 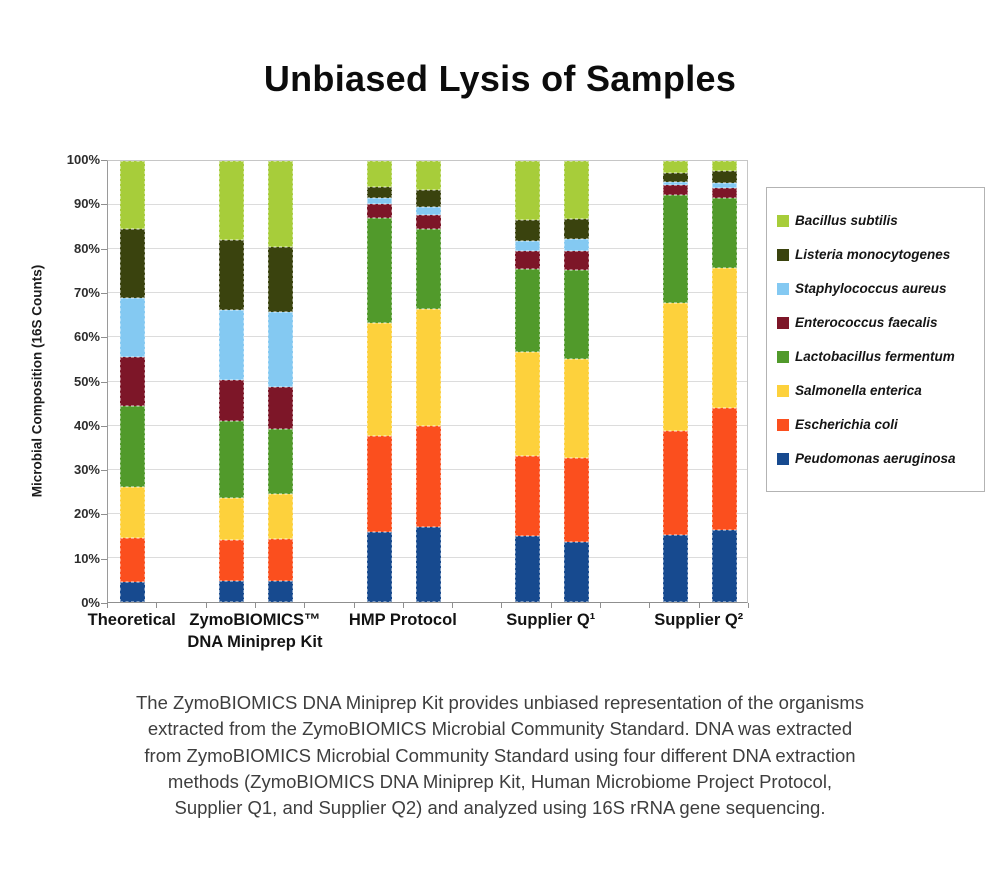 I want to click on legend-item-lactobacillus-fermentum: Lactobacillus fermentum, so click(x=878, y=356).